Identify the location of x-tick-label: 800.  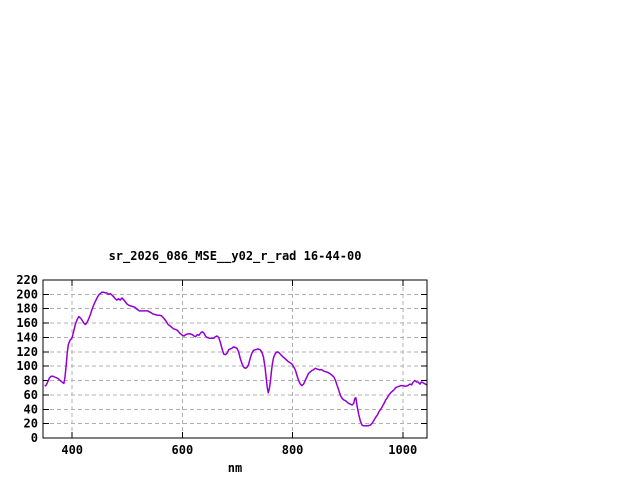
(293, 450).